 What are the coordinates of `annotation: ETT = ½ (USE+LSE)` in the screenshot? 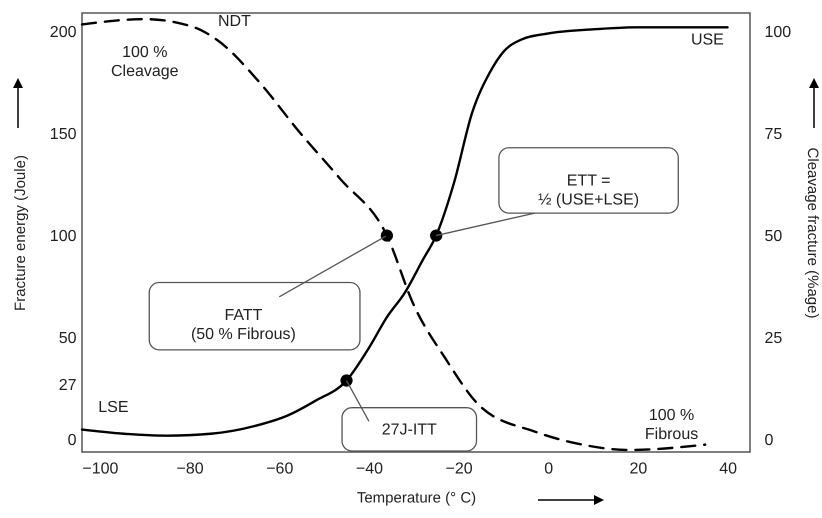 It's located at (589, 190).